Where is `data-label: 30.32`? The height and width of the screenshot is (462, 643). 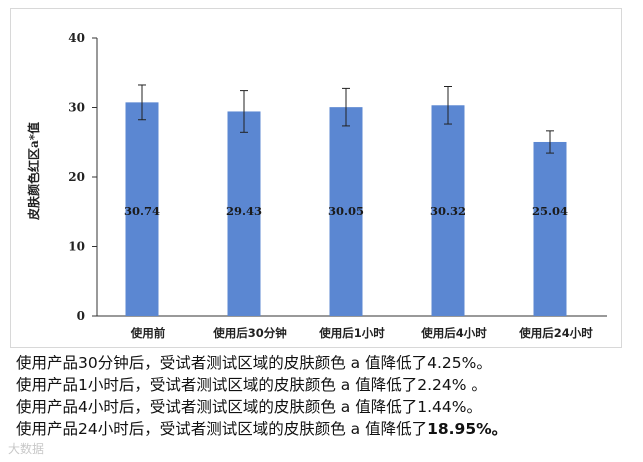
data-label: 30.32 is located at coordinates (448, 211).